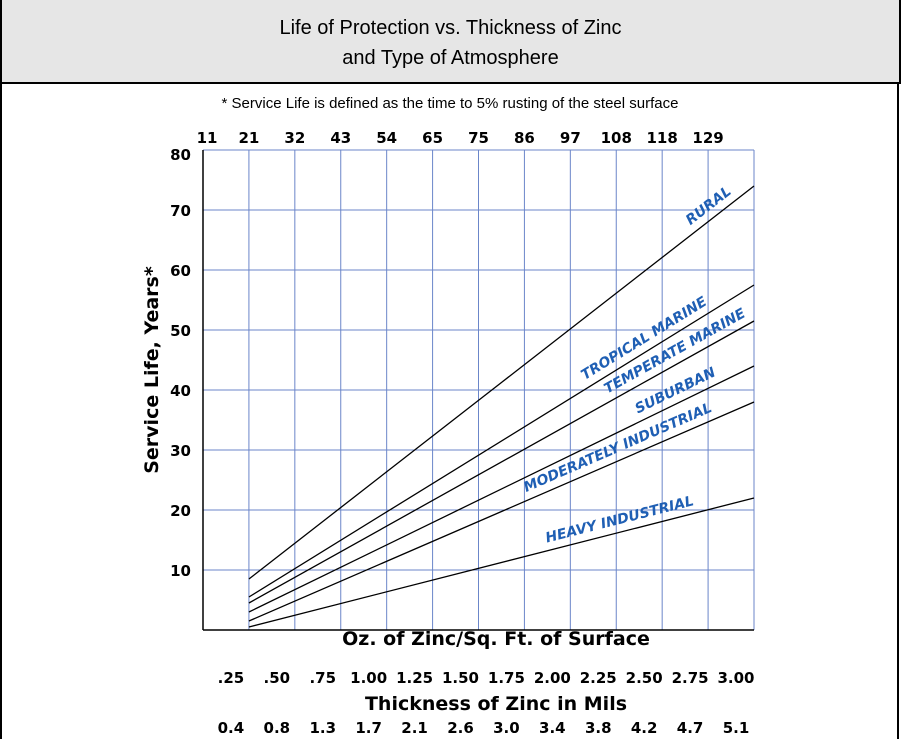 This screenshot has height=740, width=901. Describe the element at coordinates (231, 678) in the screenshot. I see `oz-tick-label: .25` at that location.